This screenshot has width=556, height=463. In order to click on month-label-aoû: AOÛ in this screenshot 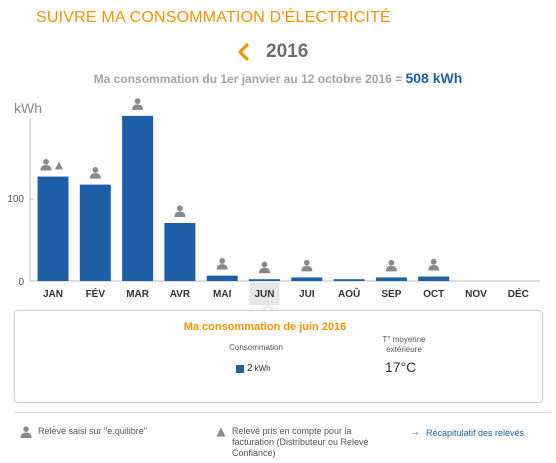, I will do `click(349, 293)`.